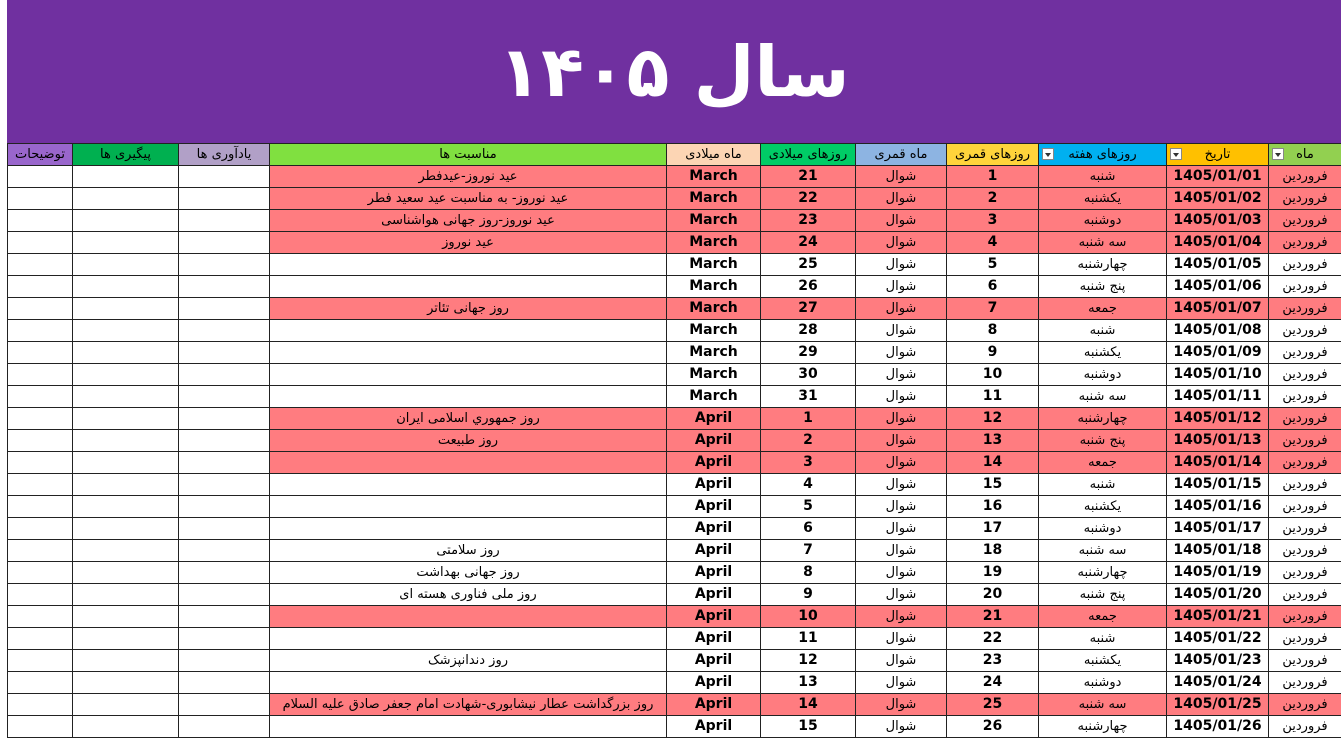  I want to click on cell: جمعه, so click(1102, 308).